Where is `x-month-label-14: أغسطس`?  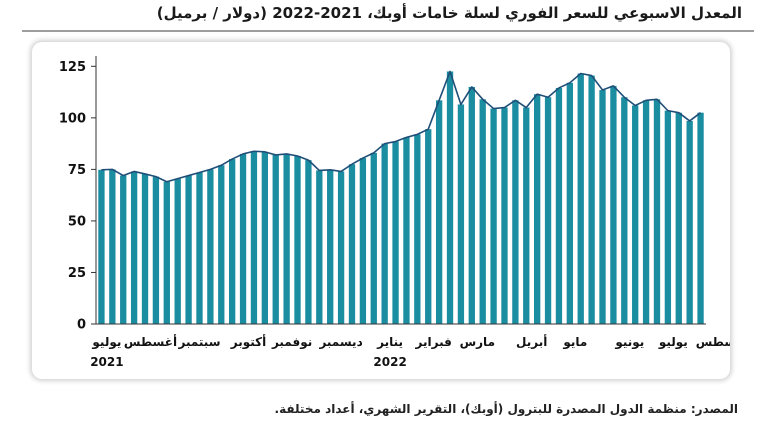
x-month-label-14: أغسطس is located at coordinates (713, 341).